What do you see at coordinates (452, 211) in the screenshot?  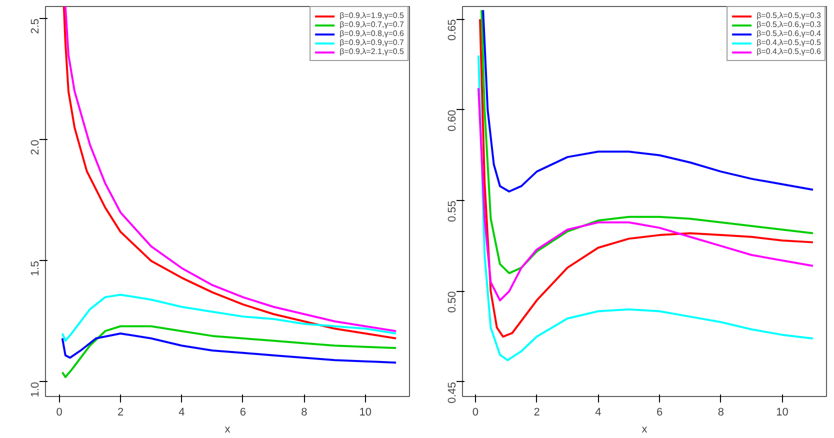 I see `y-tick-label: 0.55` at bounding box center [452, 211].